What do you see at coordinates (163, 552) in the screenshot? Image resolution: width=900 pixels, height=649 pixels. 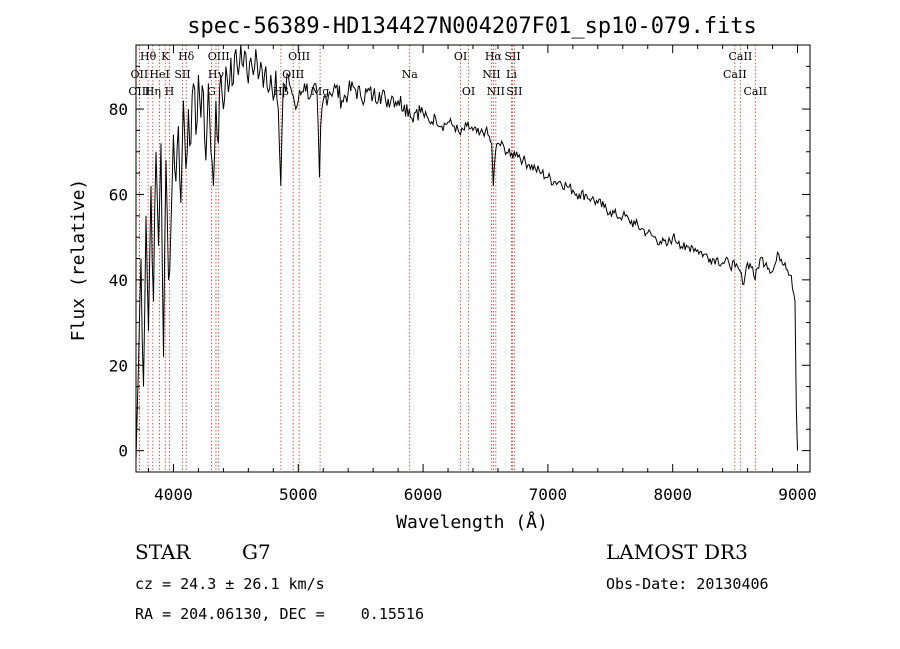 I see `object-class: STAR` at bounding box center [163, 552].